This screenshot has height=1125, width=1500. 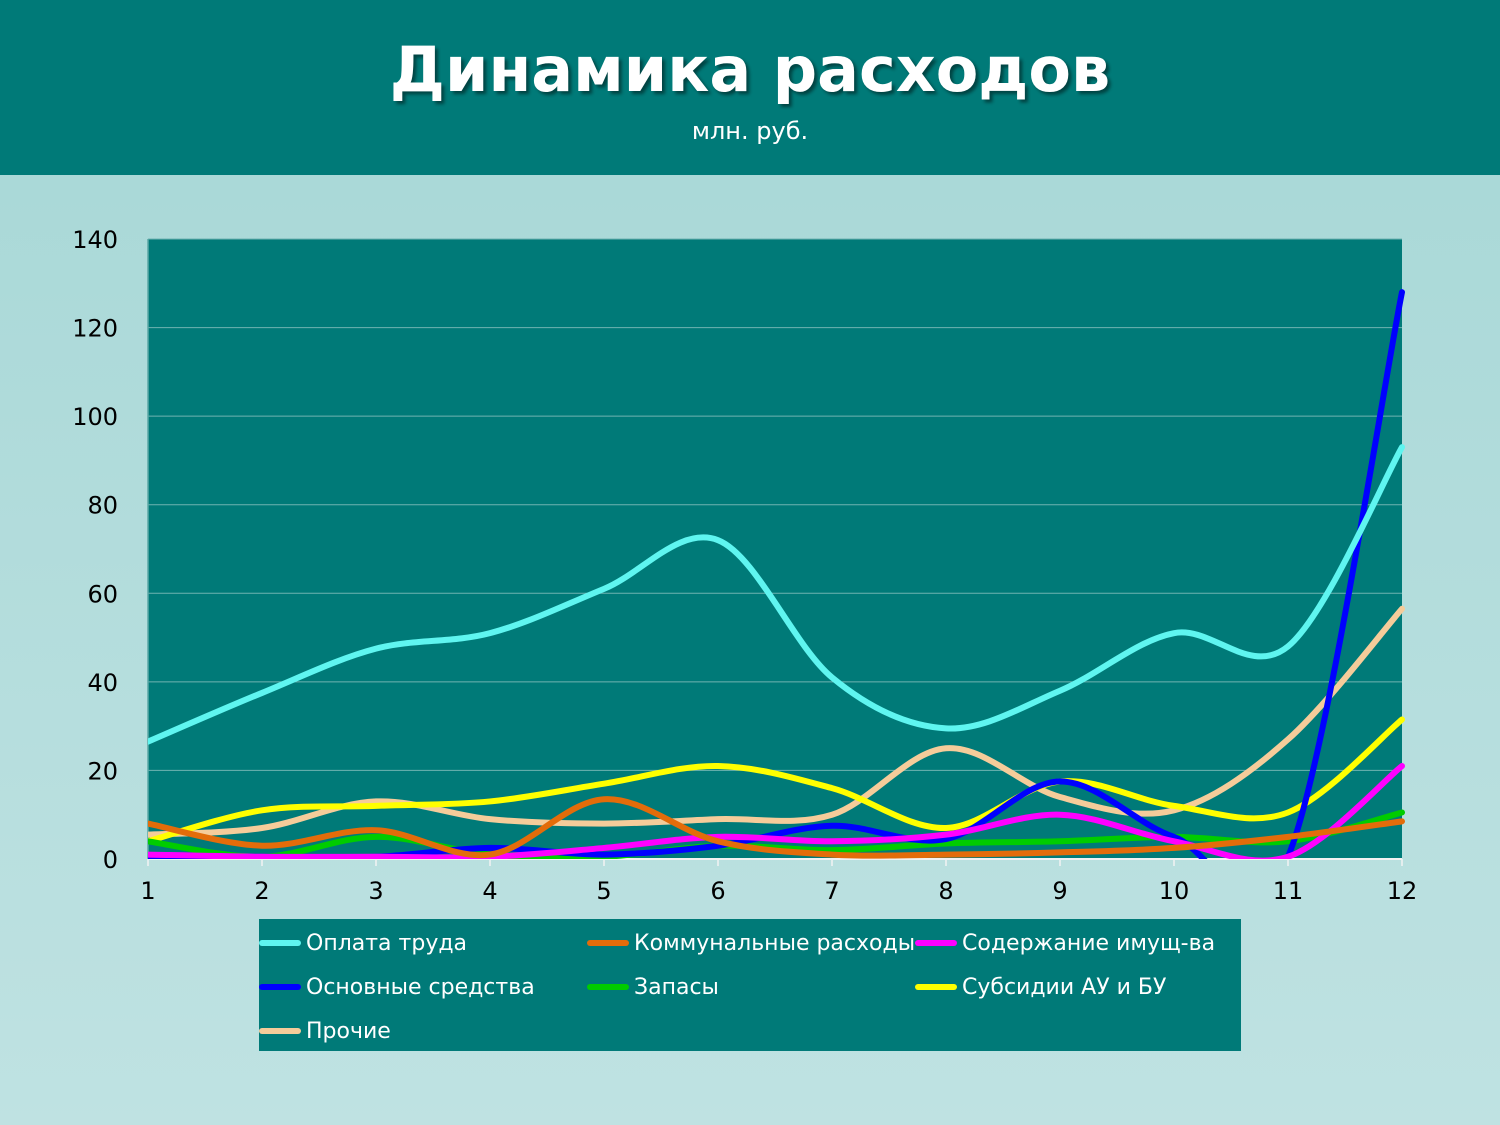 I want to click on x-tick-label: 12, so click(x=1402, y=891).